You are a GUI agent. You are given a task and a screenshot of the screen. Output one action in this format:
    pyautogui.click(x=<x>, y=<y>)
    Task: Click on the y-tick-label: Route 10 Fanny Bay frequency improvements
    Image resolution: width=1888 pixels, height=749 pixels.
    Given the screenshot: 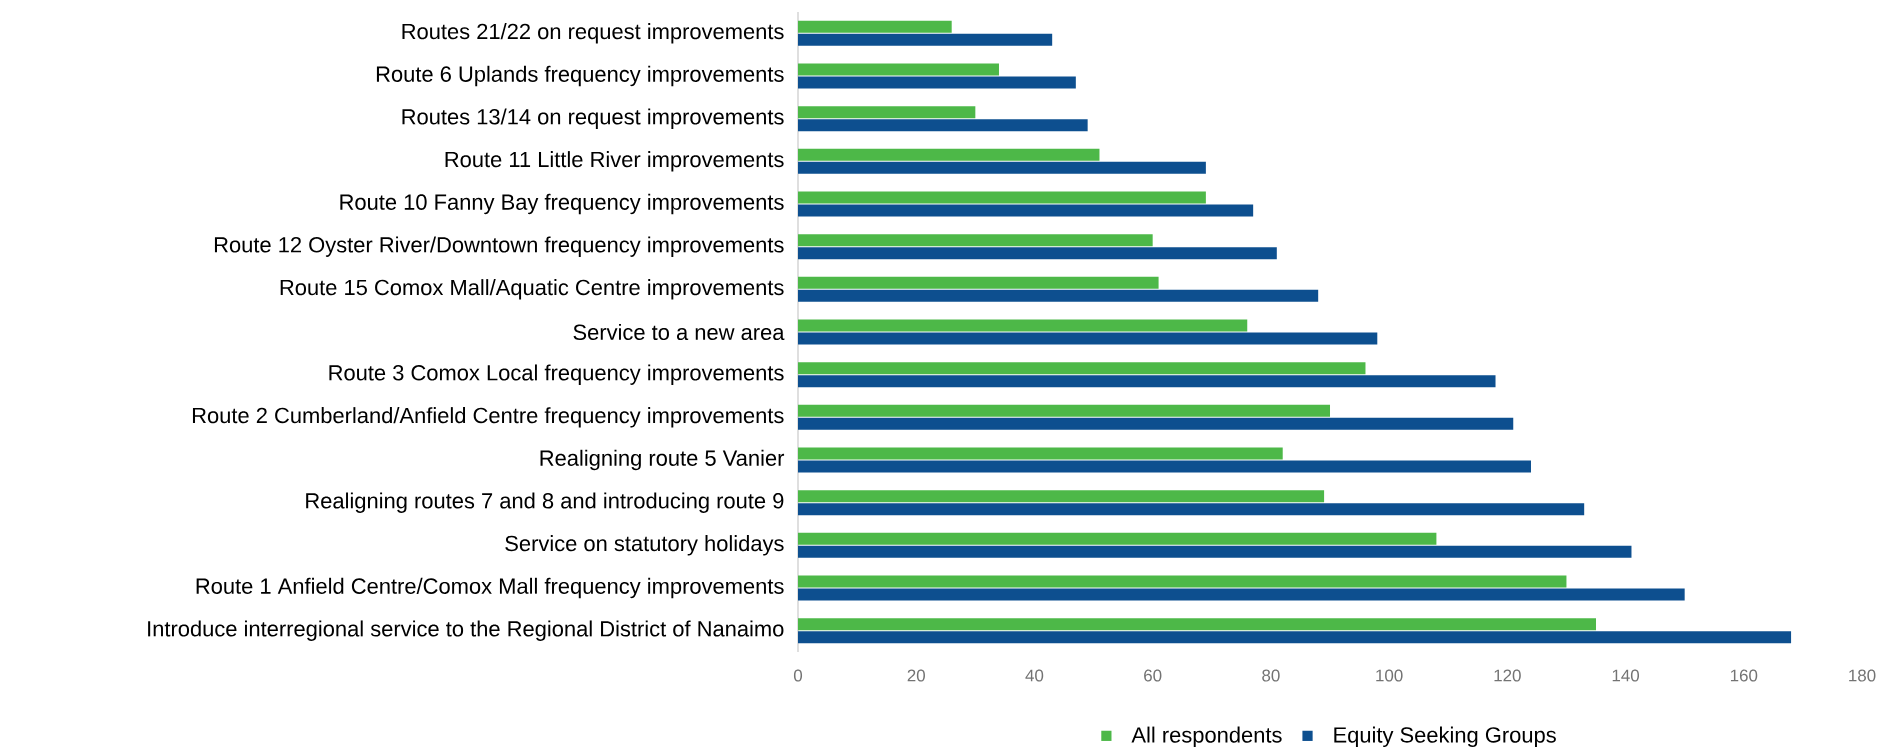 What is the action you would take?
    pyautogui.click(x=562, y=204)
    